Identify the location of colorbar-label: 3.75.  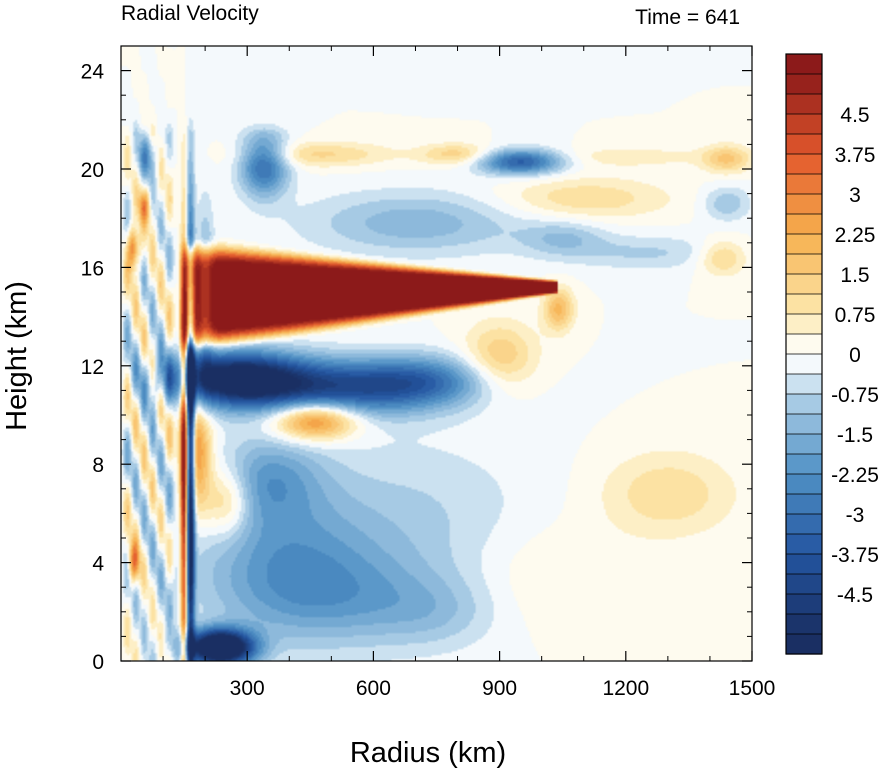
(855, 155).